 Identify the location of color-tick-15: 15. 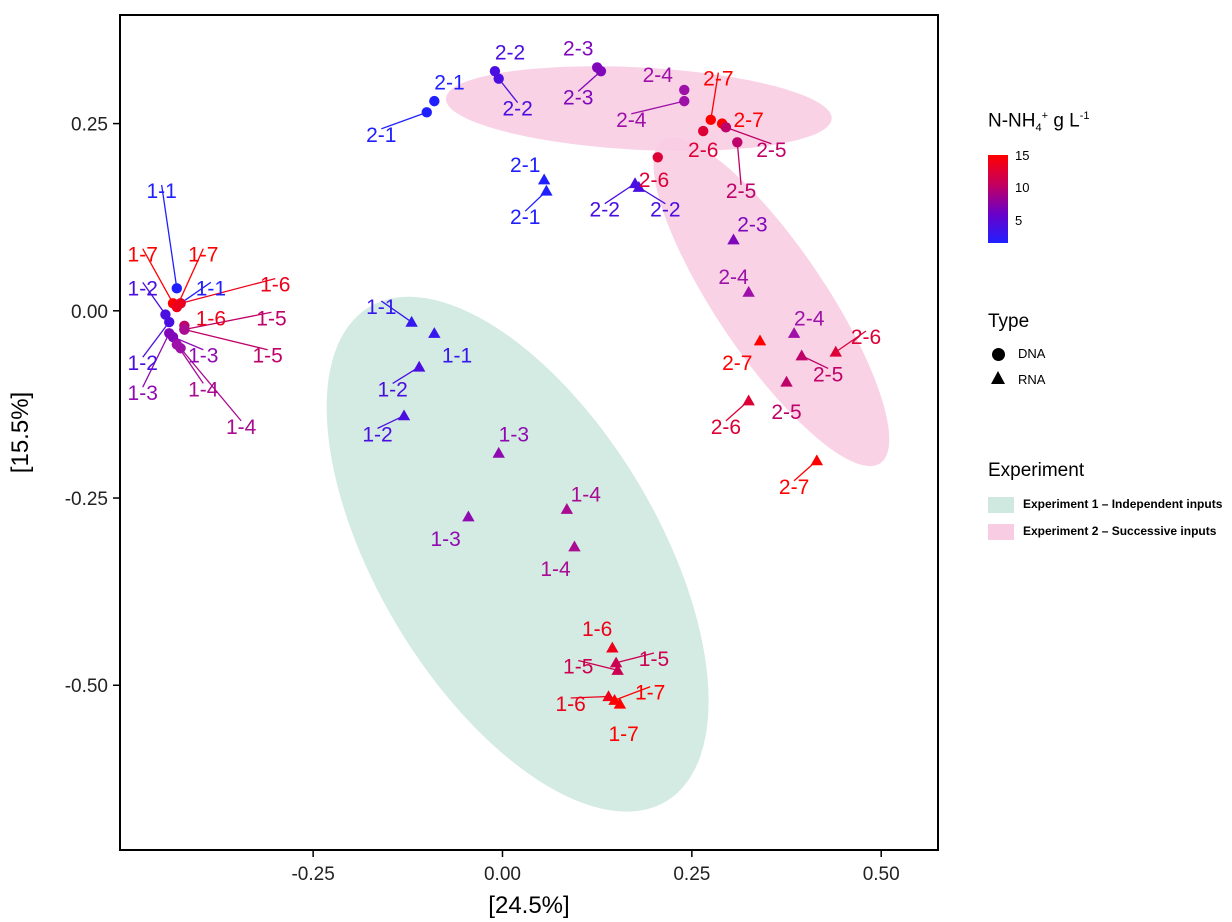
(1022, 155).